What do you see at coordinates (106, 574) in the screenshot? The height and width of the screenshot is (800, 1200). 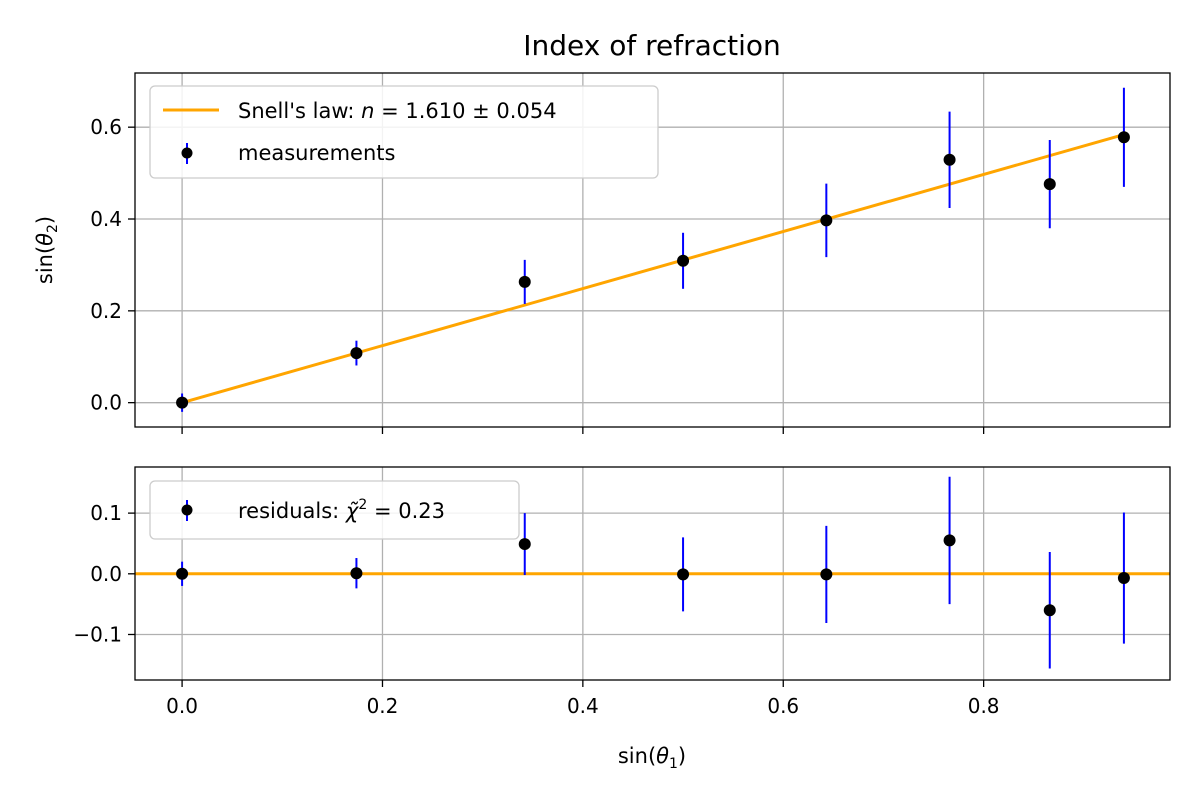 I see `bottom-y-tick-label: 0.0` at bounding box center [106, 574].